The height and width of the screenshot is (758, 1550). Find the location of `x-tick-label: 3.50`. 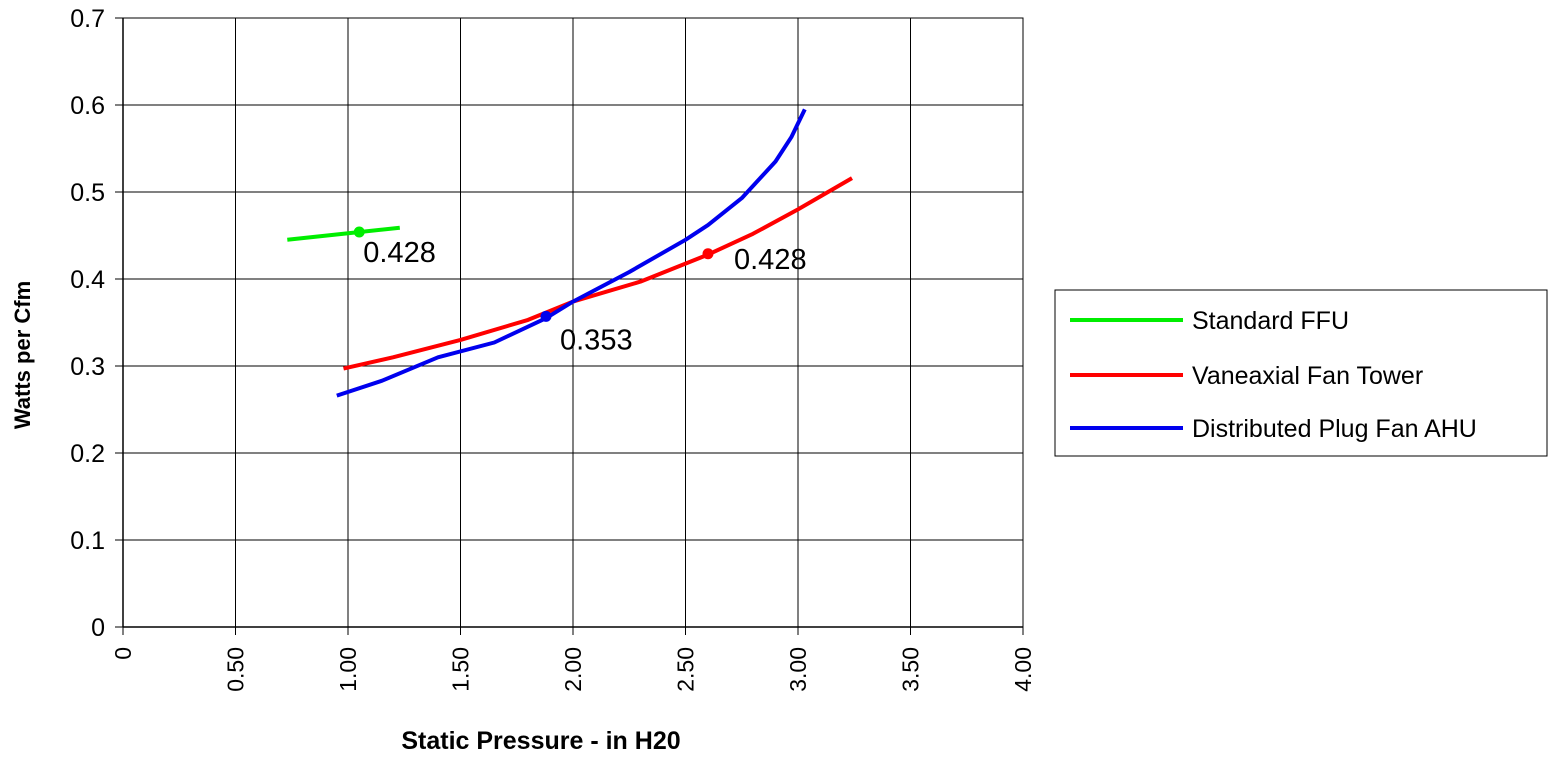

x-tick-label: 3.50 is located at coordinates (911, 669).